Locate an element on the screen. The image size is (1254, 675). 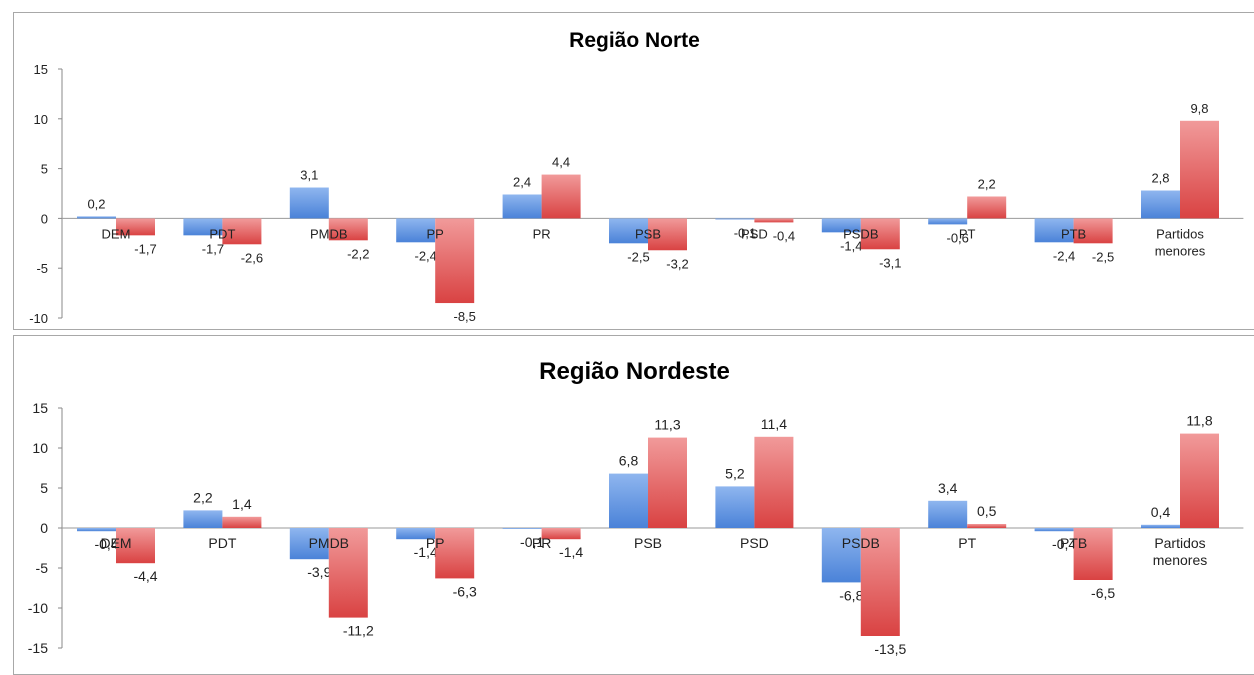
bar-series0-pdt is located at coordinates (203, 519).